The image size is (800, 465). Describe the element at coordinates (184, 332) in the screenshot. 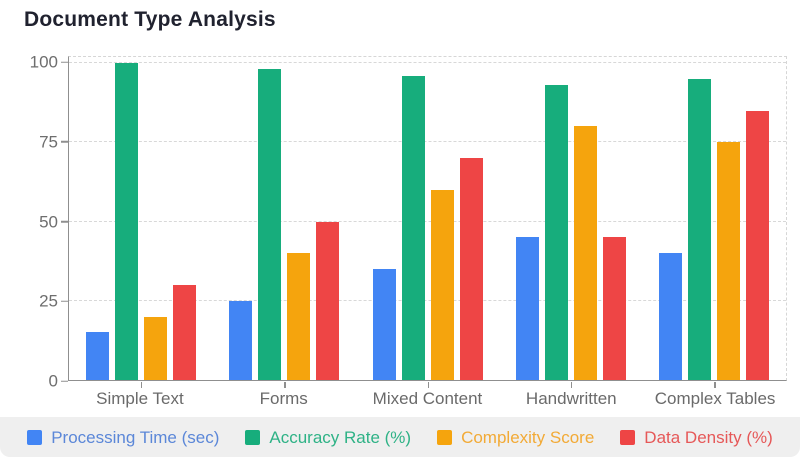

I see `data-density-bar-simple-text` at that location.